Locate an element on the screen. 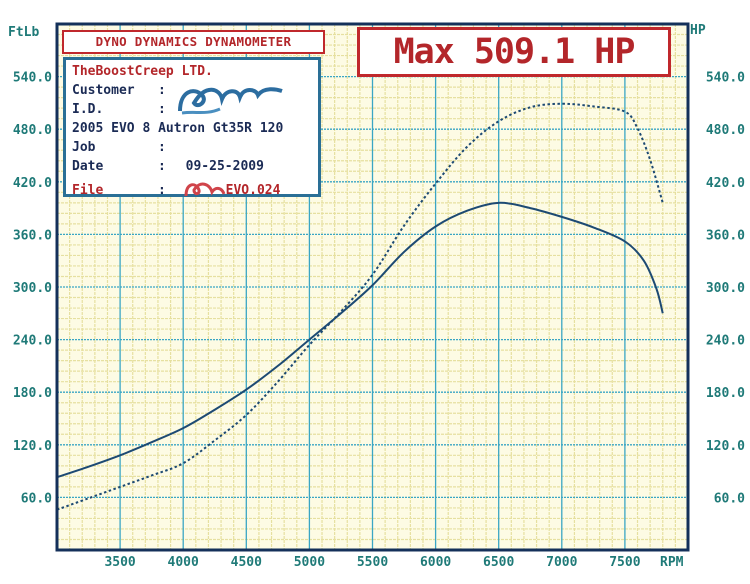 The height and width of the screenshot is (584, 750). y-tick-label-left: 300.0 is located at coordinates (32, 288).